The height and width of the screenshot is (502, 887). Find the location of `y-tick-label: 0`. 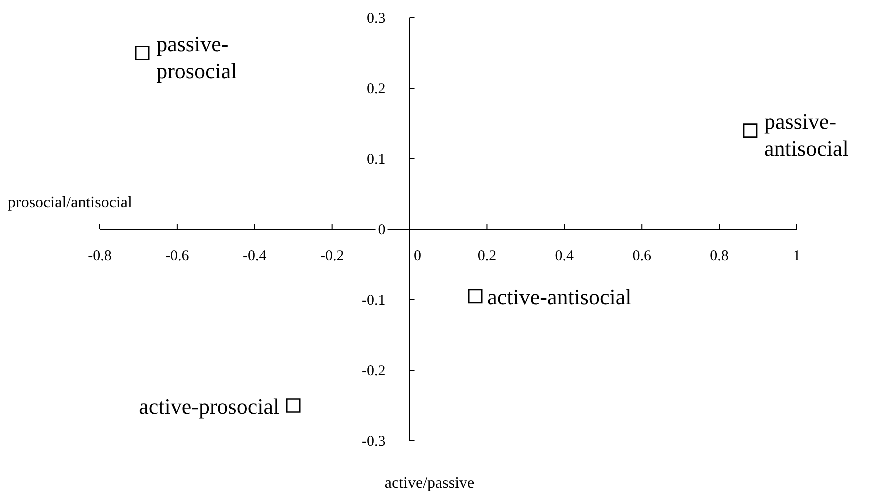

y-tick-label: 0 is located at coordinates (382, 230).